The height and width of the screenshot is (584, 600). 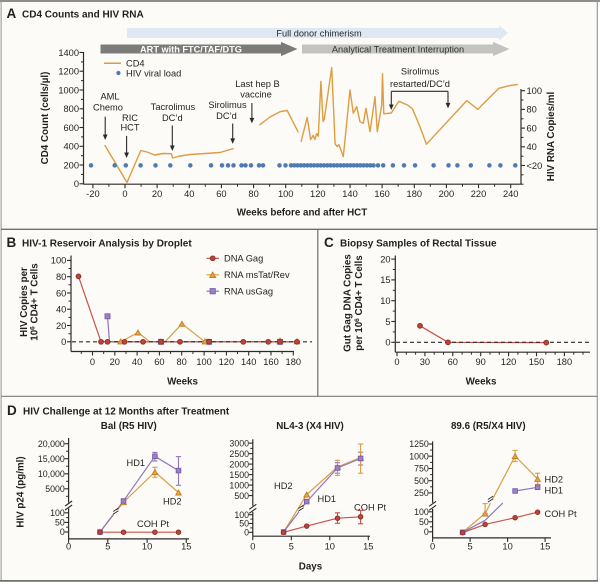 I want to click on svg-text: Sirolimus, so click(x=420, y=71).